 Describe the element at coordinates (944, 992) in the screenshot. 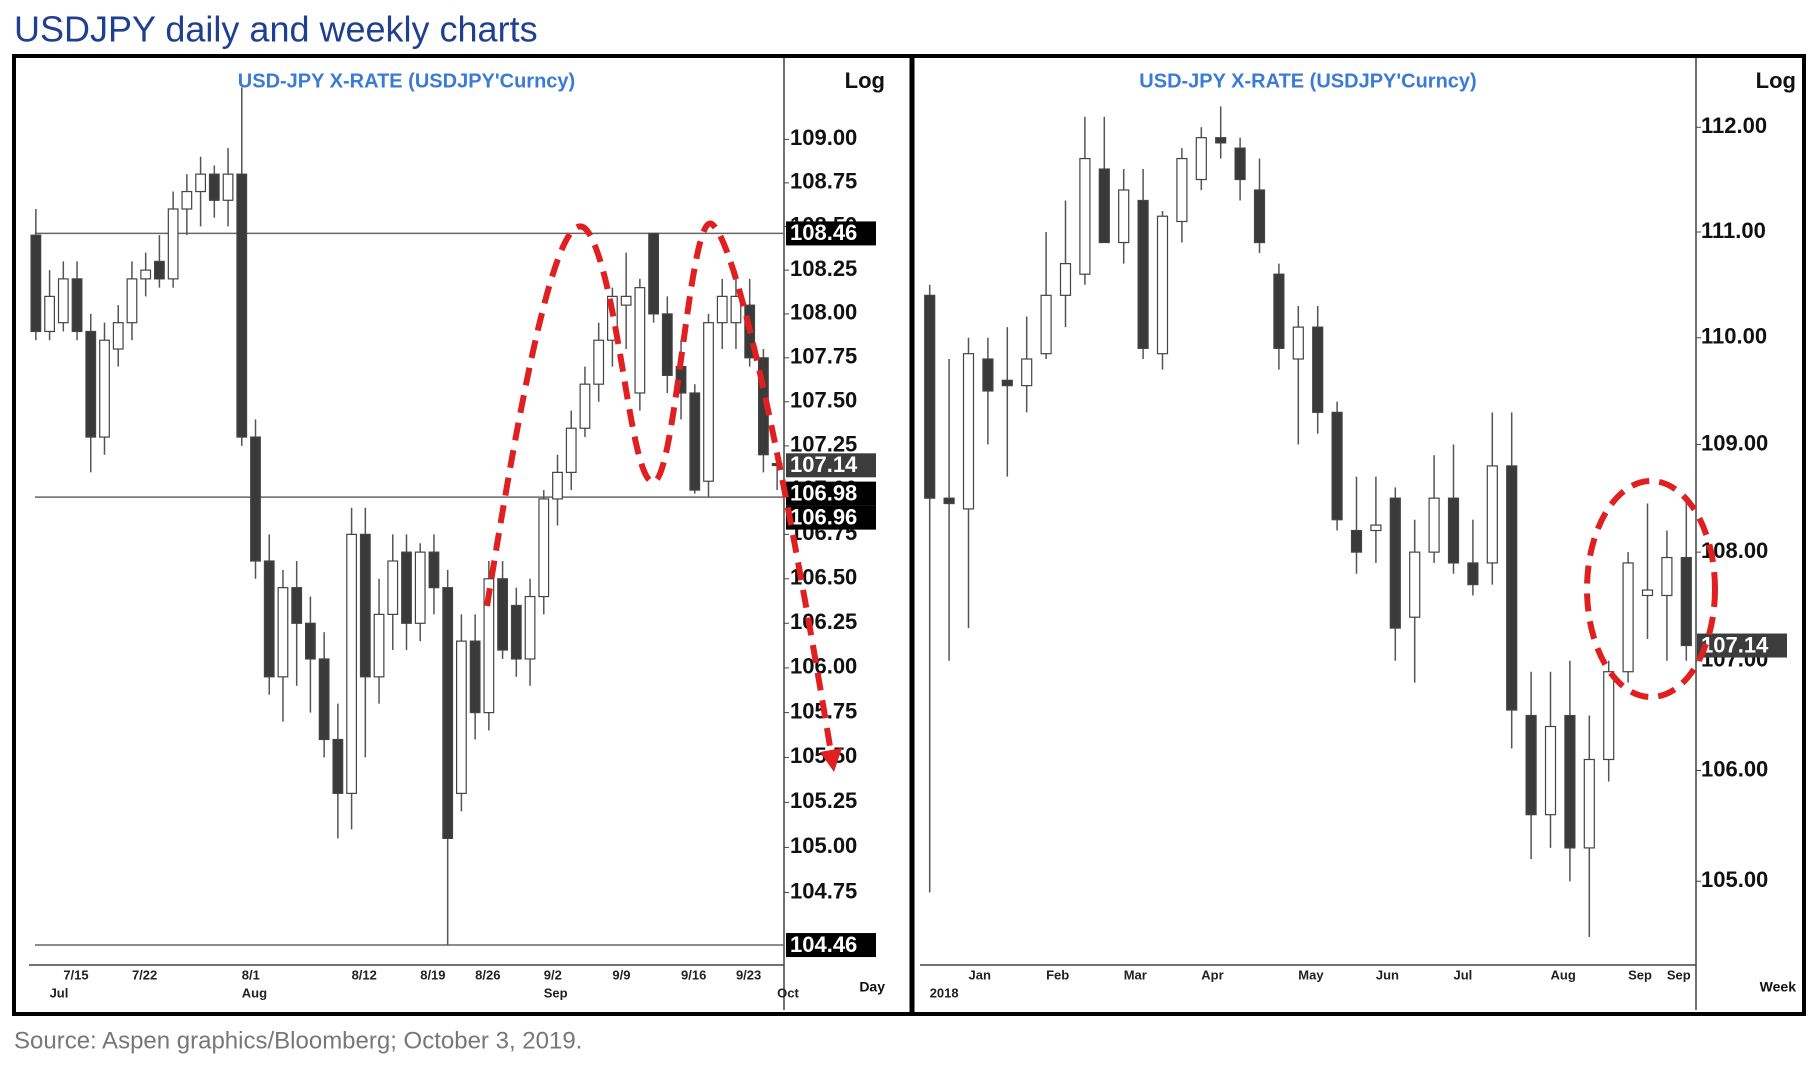

I see `x-sublabel: 2018` at that location.